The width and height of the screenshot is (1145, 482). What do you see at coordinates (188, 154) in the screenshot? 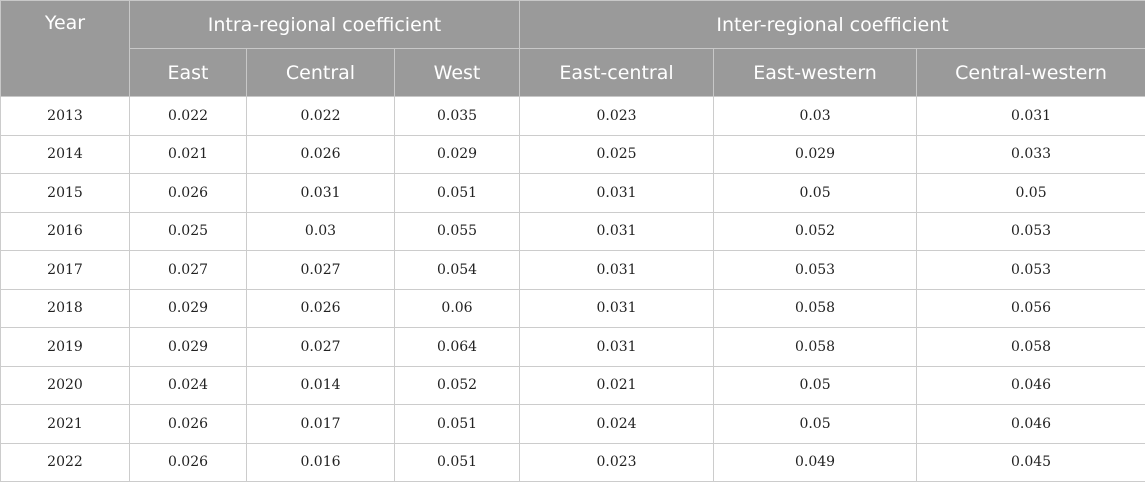
I see `cell-east: 0.021` at bounding box center [188, 154].